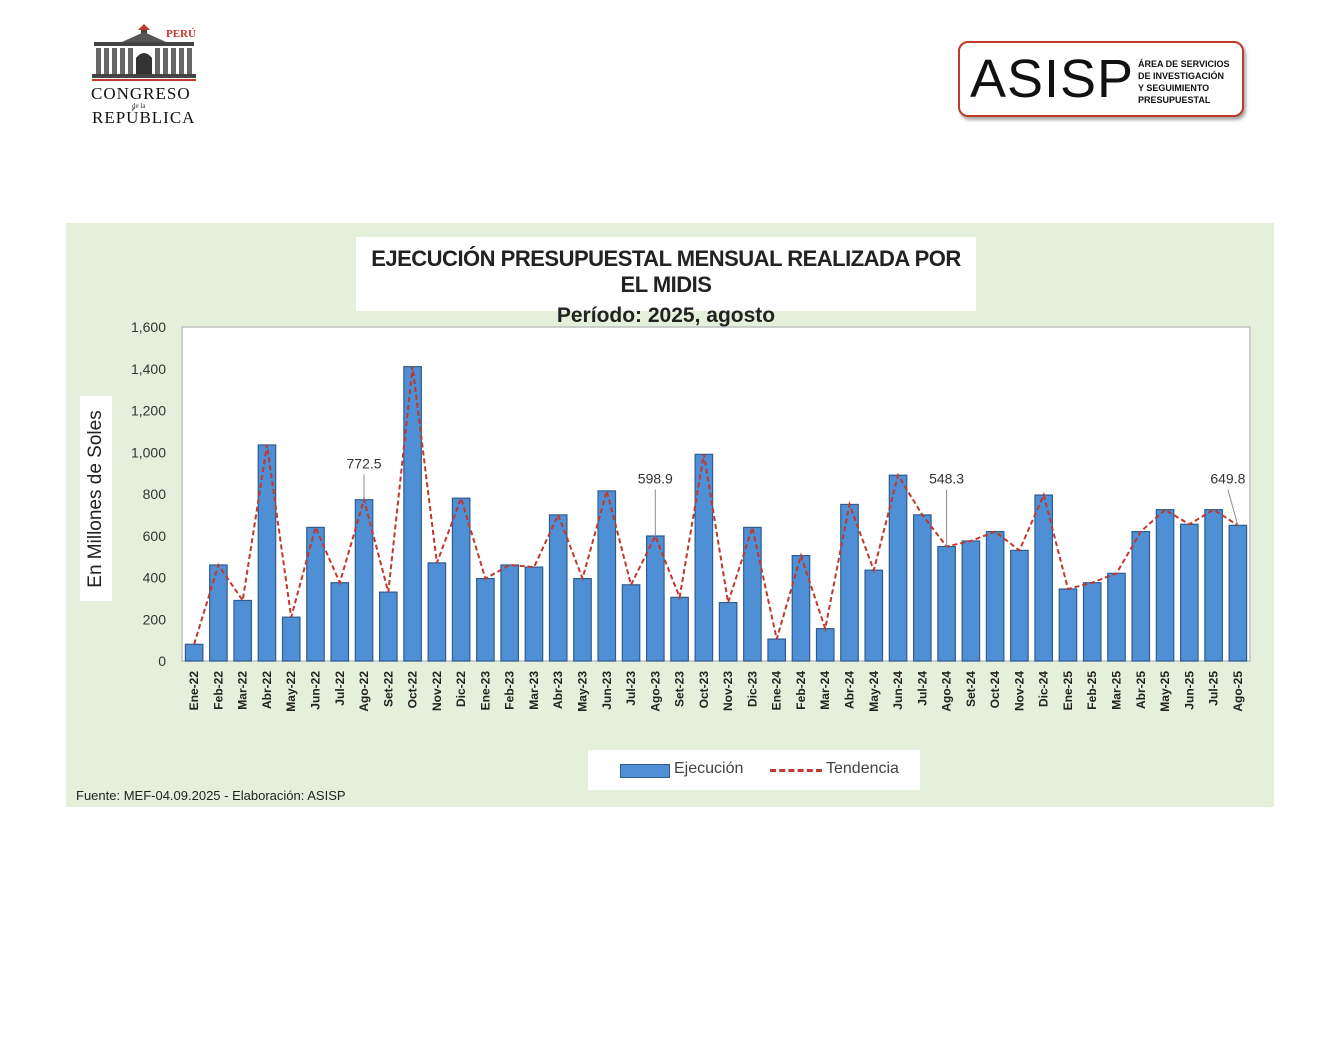 This screenshot has width=1336, height=1059. Describe the element at coordinates (754, 770) in the screenshot. I see `chart-legend: Ejecución Tendencia` at that location.